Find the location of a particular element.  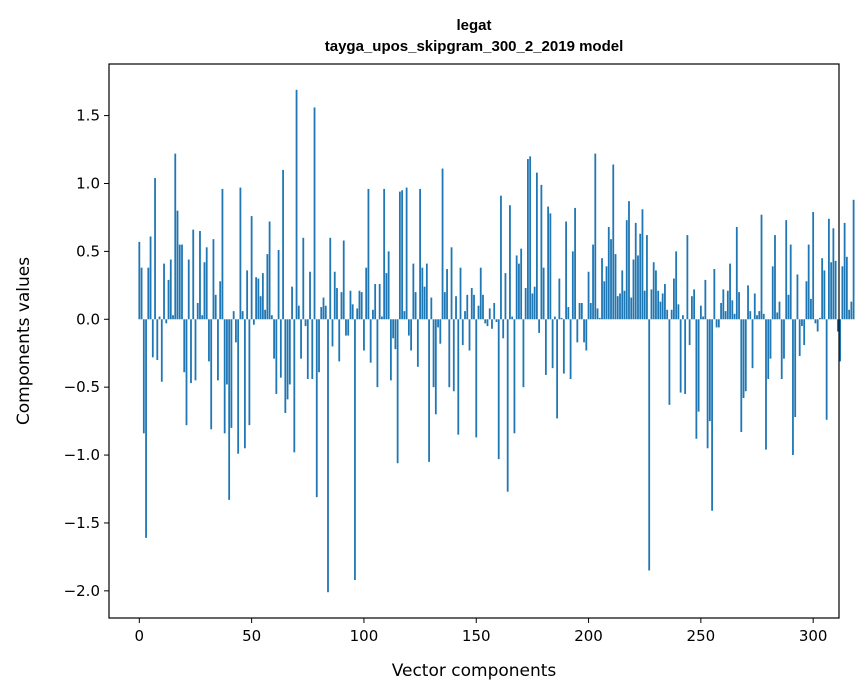

x-tick-label-2: 100 is located at coordinates (364, 636).